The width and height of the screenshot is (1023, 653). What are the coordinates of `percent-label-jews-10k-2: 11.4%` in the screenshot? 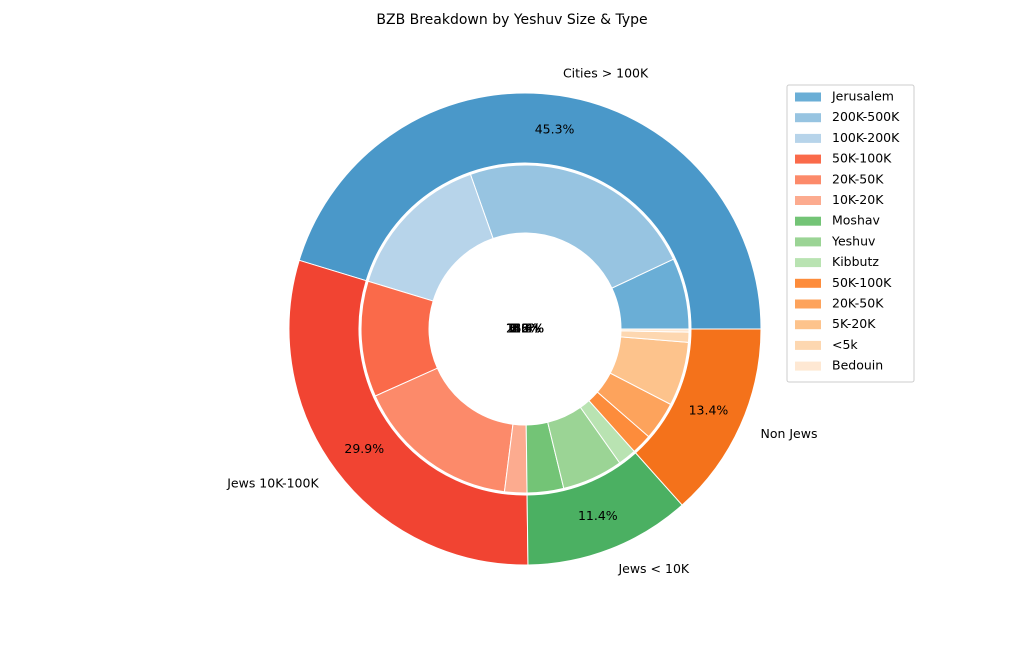 It's located at (598, 515).